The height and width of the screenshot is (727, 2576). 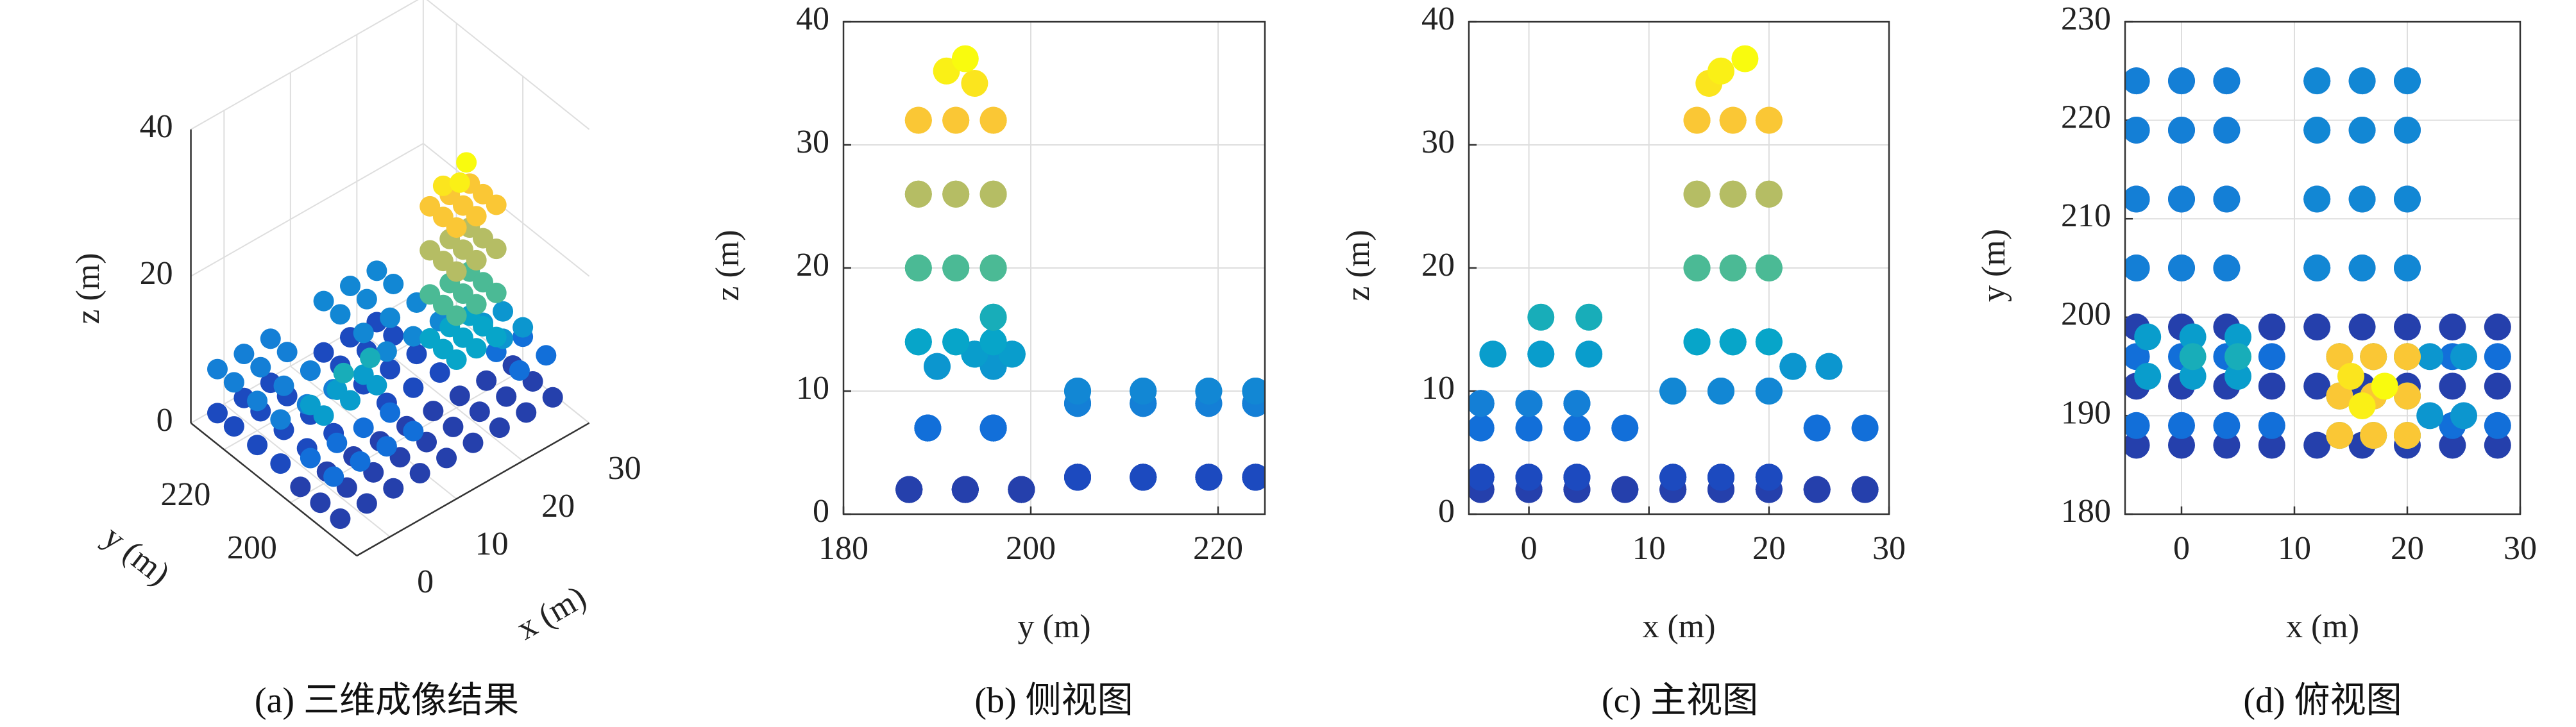 I want to click on y-tick-label: 10, so click(x=812, y=388).